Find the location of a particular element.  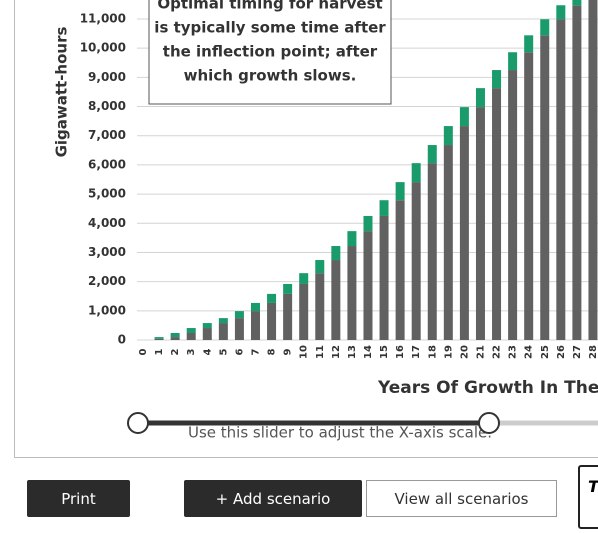

x-tick-label: 3 is located at coordinates (191, 351).